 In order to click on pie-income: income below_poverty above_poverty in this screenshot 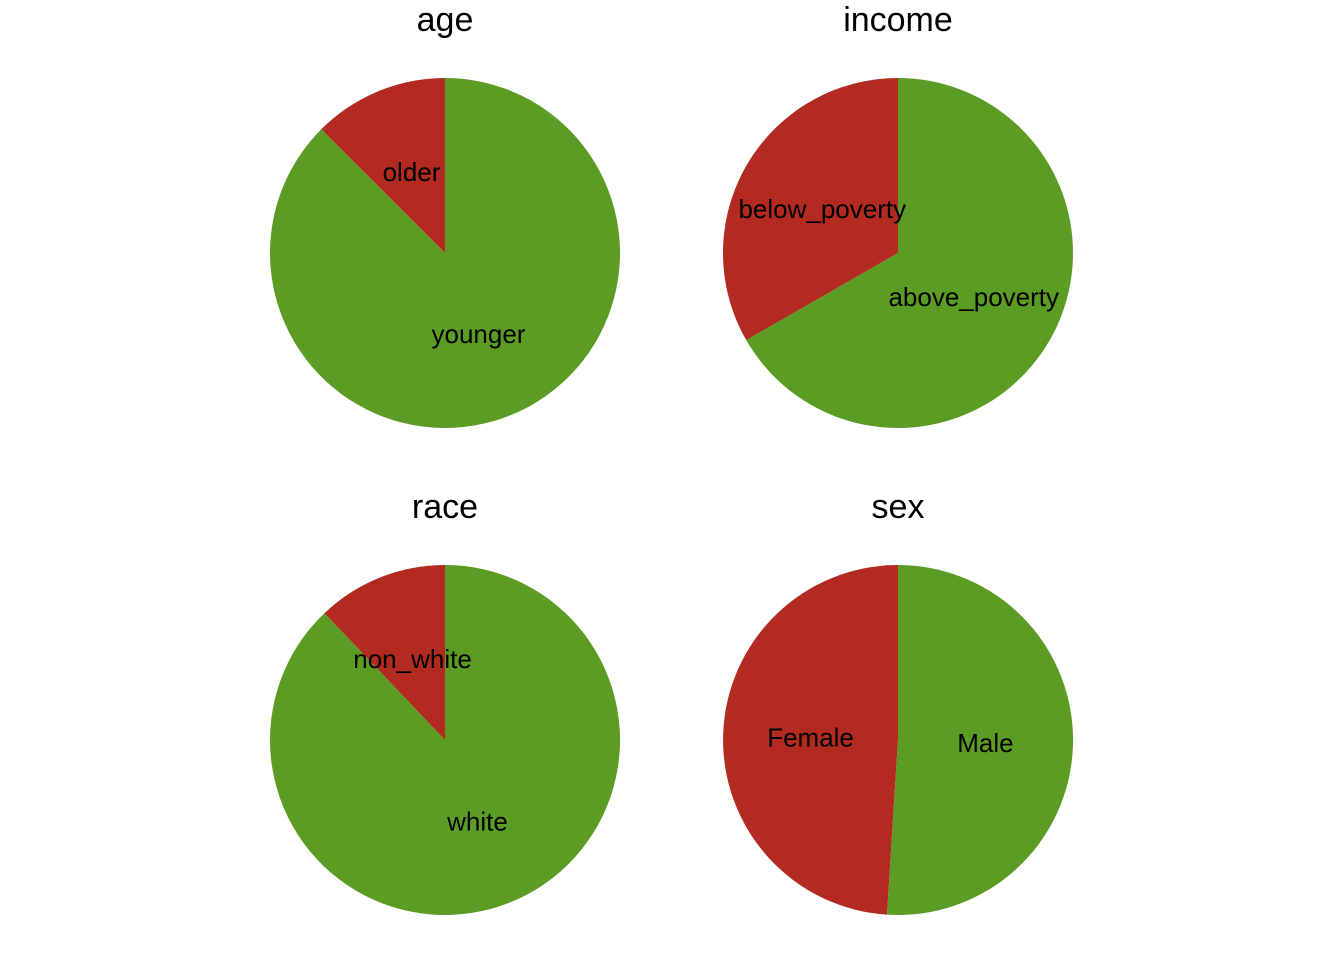, I will do `click(897, 214)`.